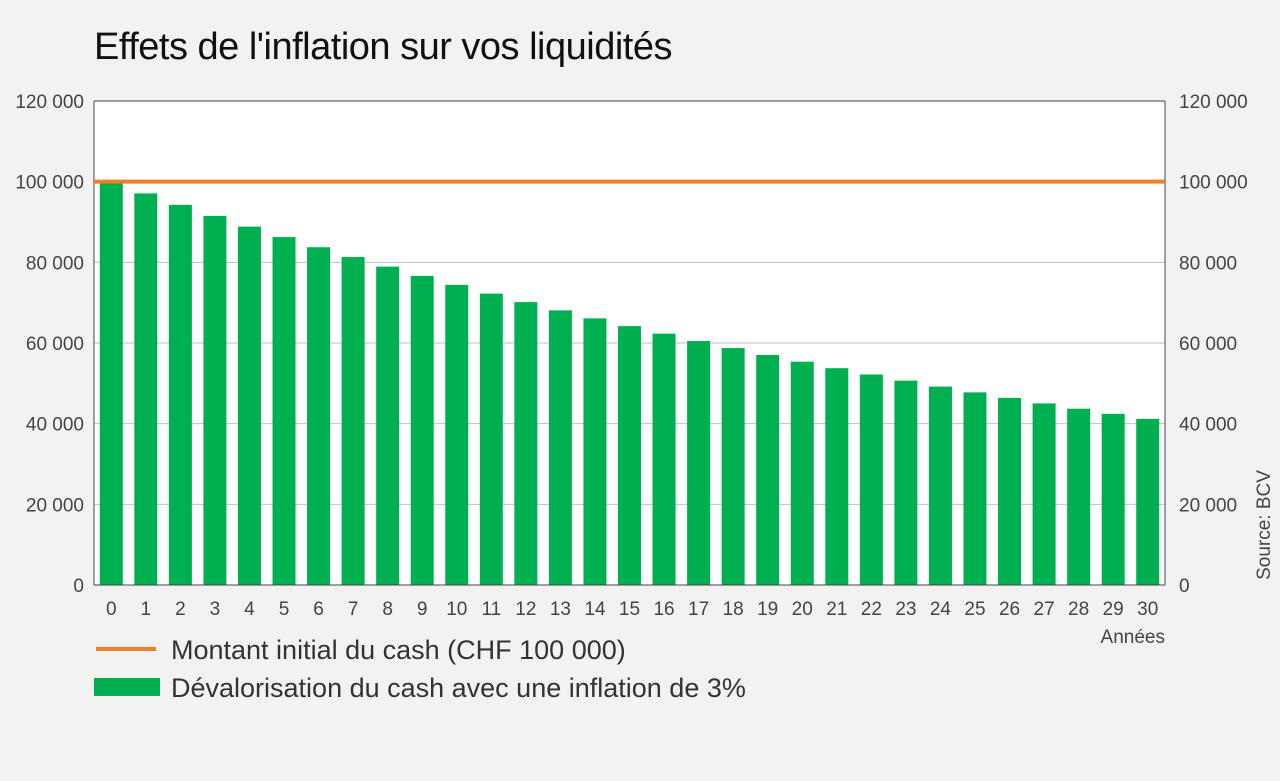 The width and height of the screenshot is (1280, 781). I want to click on y-tick-right: 20 000, so click(1208, 505).